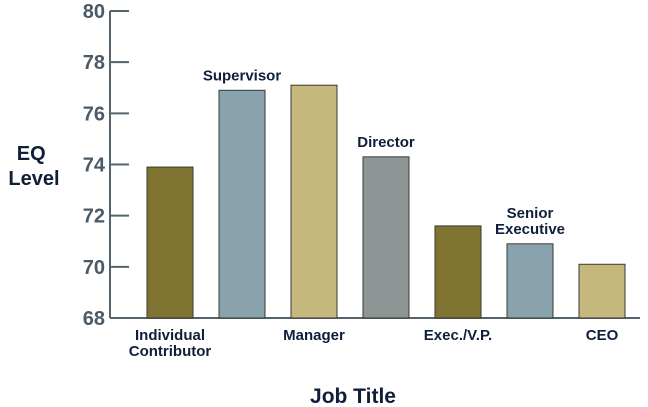 Image resolution: width=648 pixels, height=407 pixels. What do you see at coordinates (33, 179) in the screenshot?
I see `y-axis-title-line-2: Level` at bounding box center [33, 179].